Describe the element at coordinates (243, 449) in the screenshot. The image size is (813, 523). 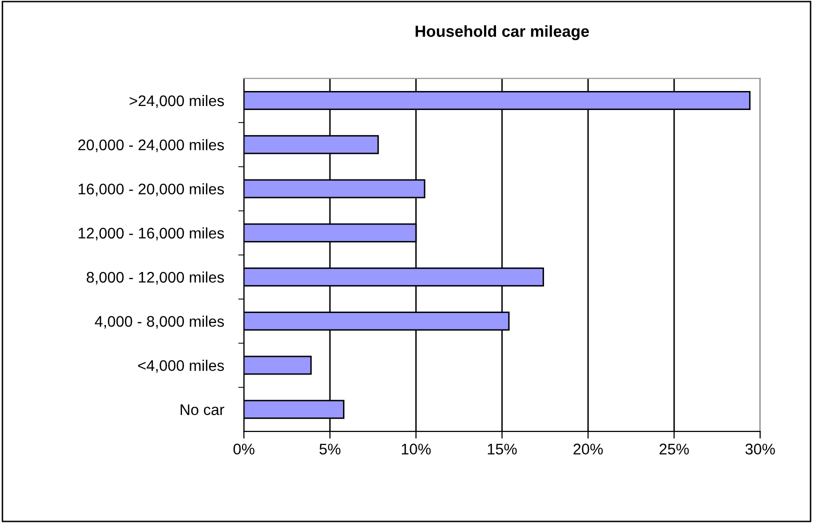
I see `x-tick-label: 0%` at that location.